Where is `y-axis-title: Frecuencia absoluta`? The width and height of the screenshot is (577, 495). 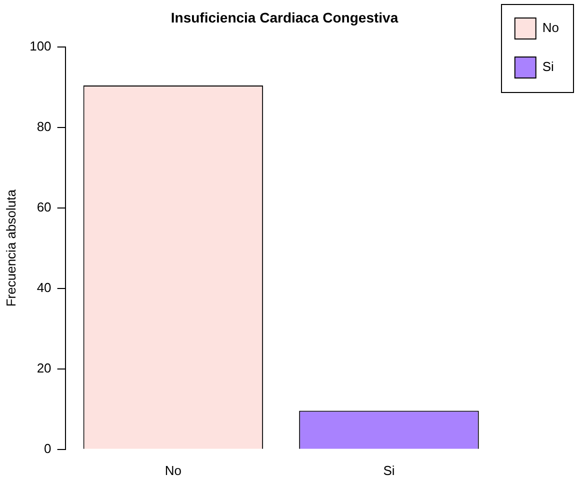 y-axis-title: Frecuencia absoluta is located at coordinates (10, 247).